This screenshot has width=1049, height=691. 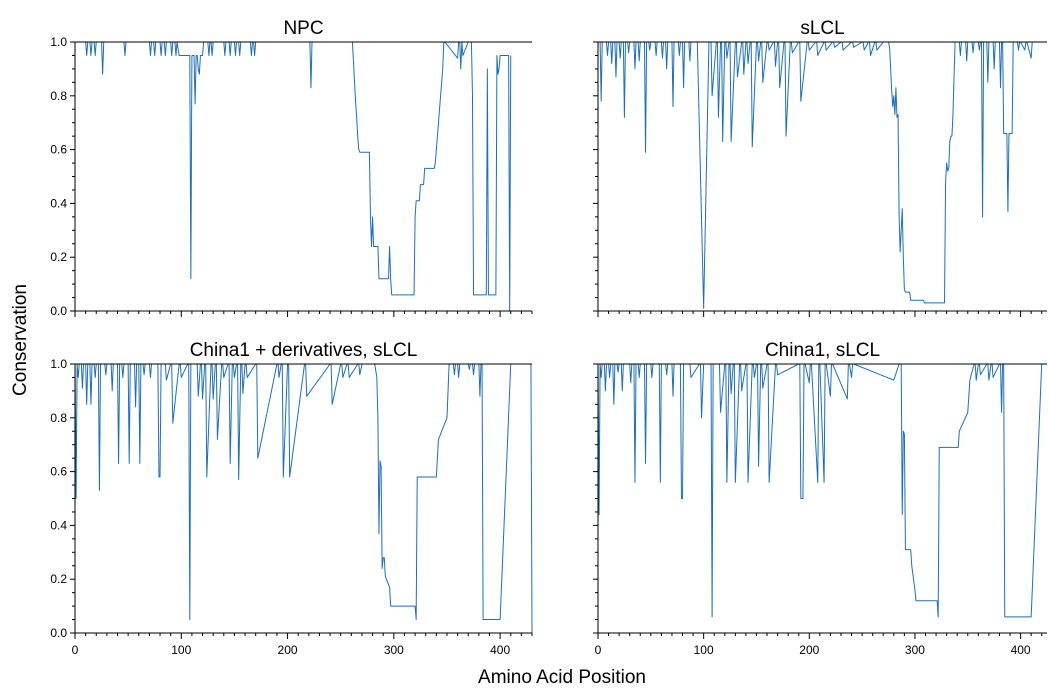 I want to click on y-axis-label: Conservation, so click(x=20, y=340).